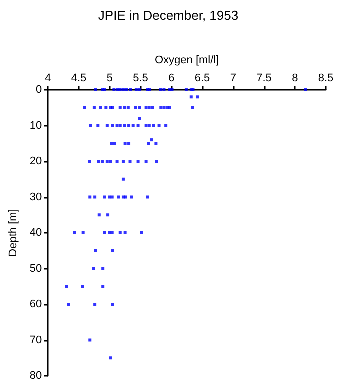 This screenshot has height=384, width=337. I want to click on y-tick-label: 80, so click(36, 376).